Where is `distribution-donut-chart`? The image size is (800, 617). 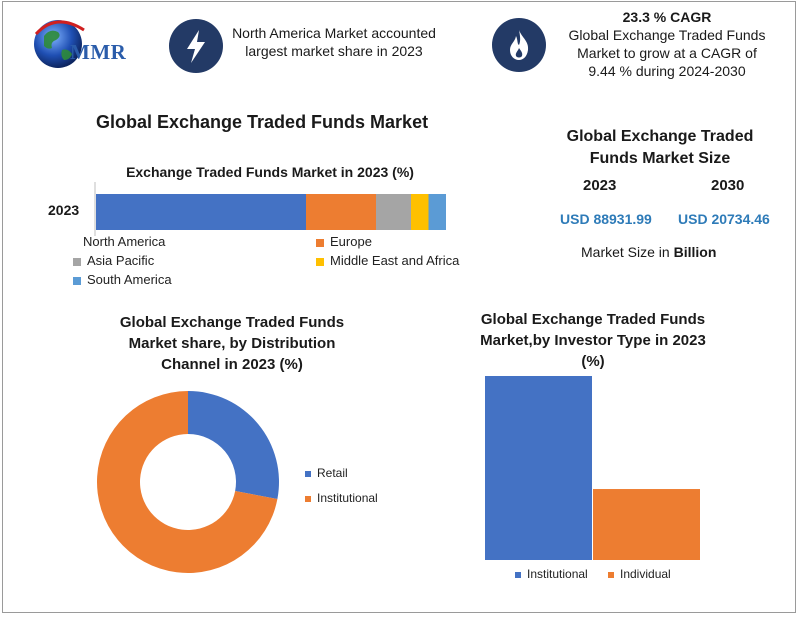 distribution-donut-chart is located at coordinates (188, 482).